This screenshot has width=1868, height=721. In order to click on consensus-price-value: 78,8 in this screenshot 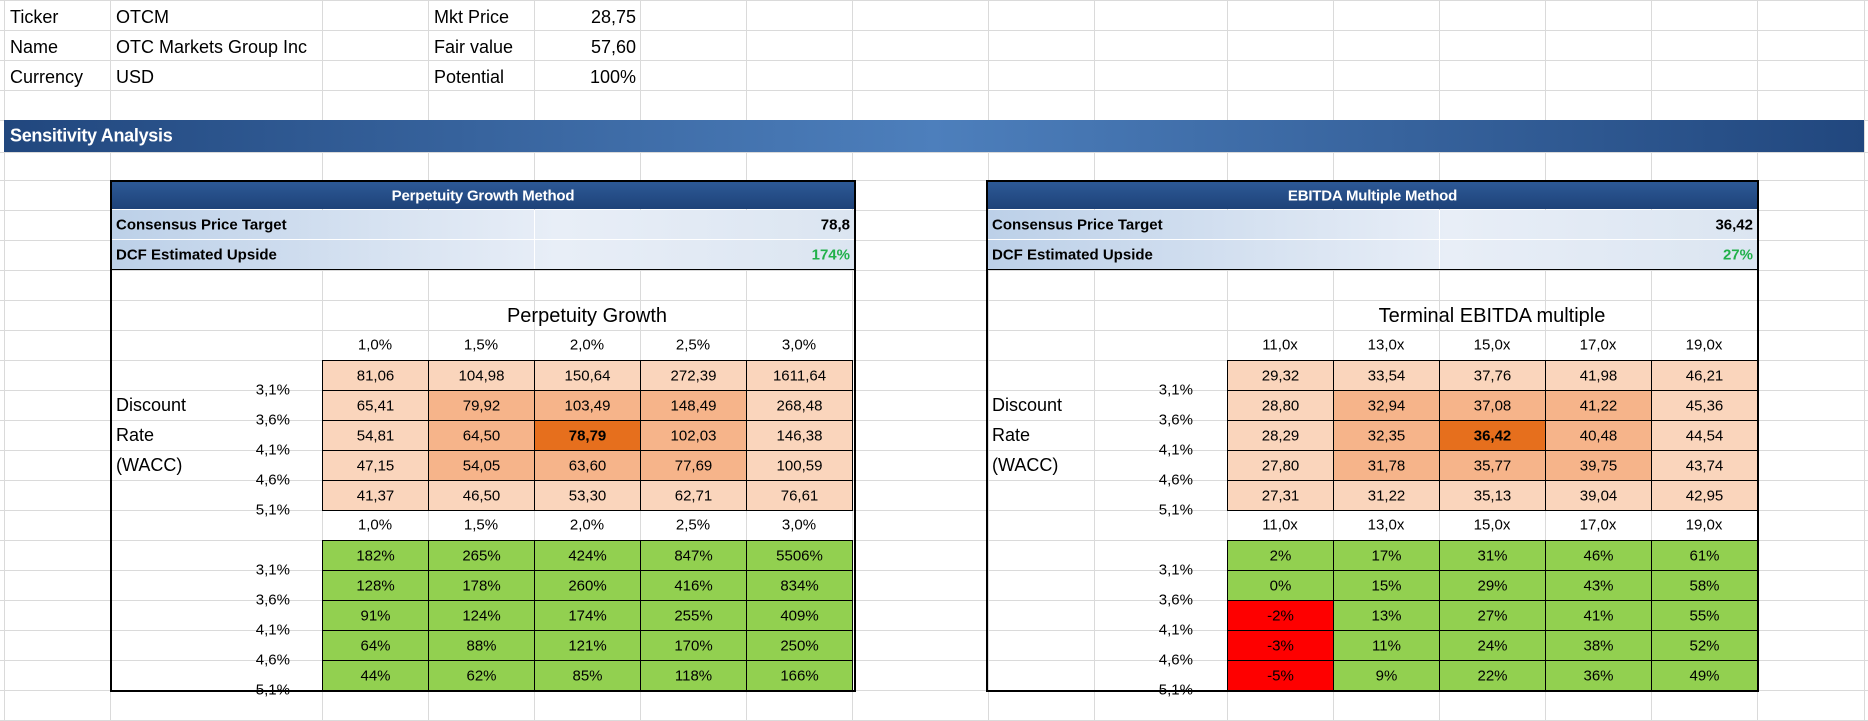, I will do `click(835, 225)`.